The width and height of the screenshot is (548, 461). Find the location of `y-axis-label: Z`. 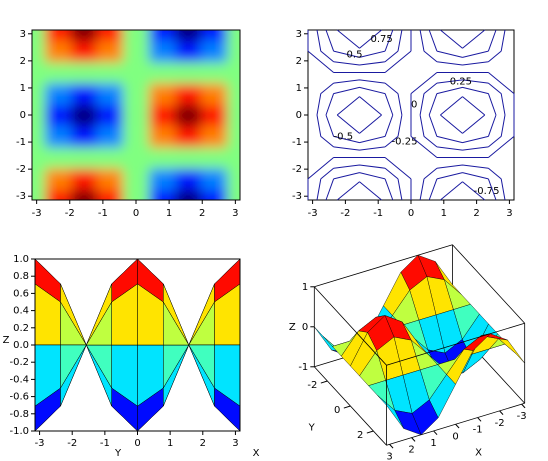

y-axis-label: Z is located at coordinates (6, 340).